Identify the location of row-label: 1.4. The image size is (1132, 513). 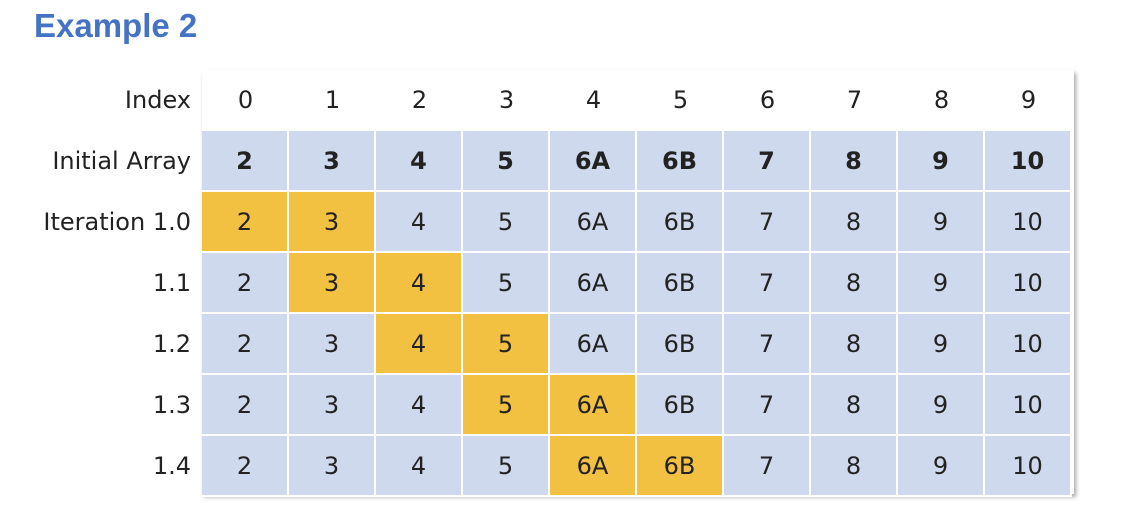
(171, 466).